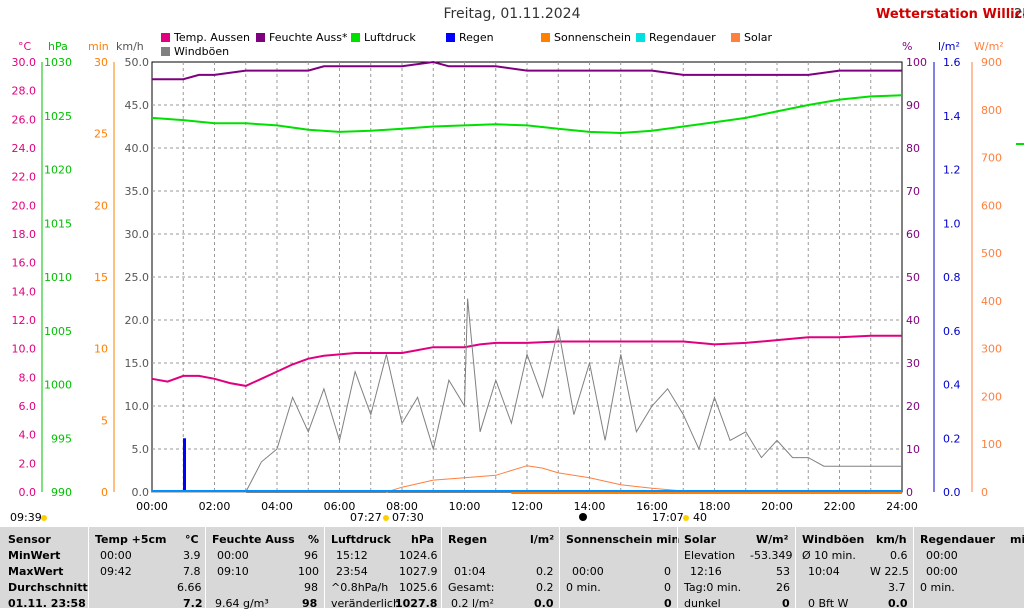  What do you see at coordinates (98, 46) in the screenshot?
I see `unit-min: min` at bounding box center [98, 46].